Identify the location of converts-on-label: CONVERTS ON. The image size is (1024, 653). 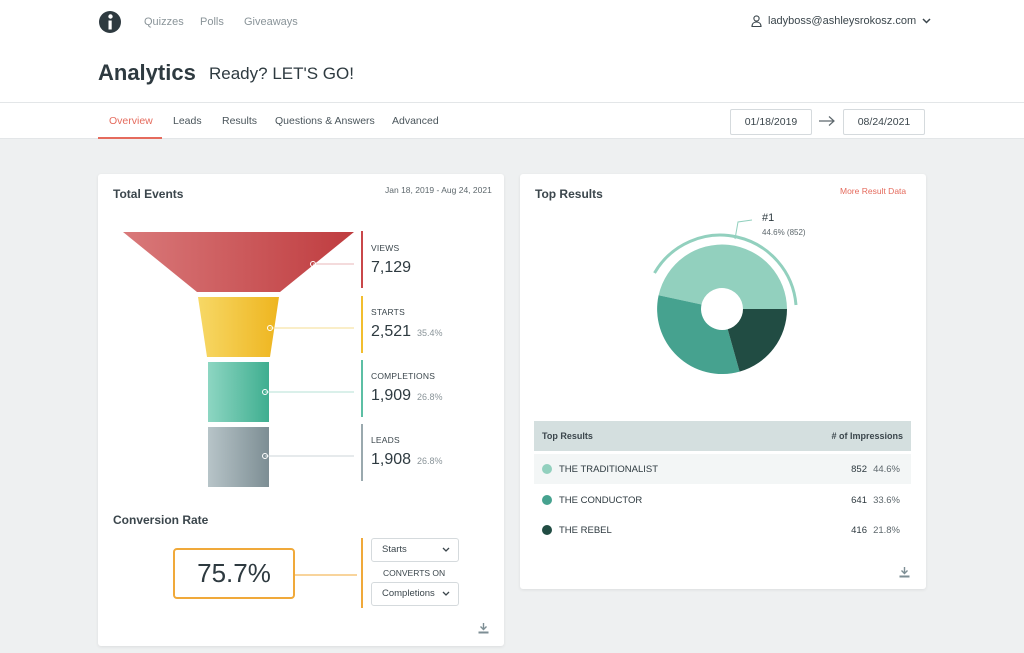
(414, 573).